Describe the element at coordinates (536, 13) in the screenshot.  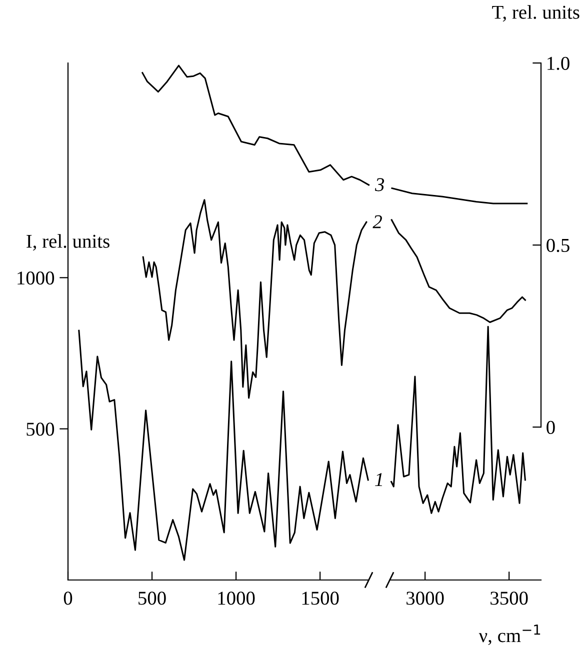
I see `y2-axis-title: T, rel. units` at that location.